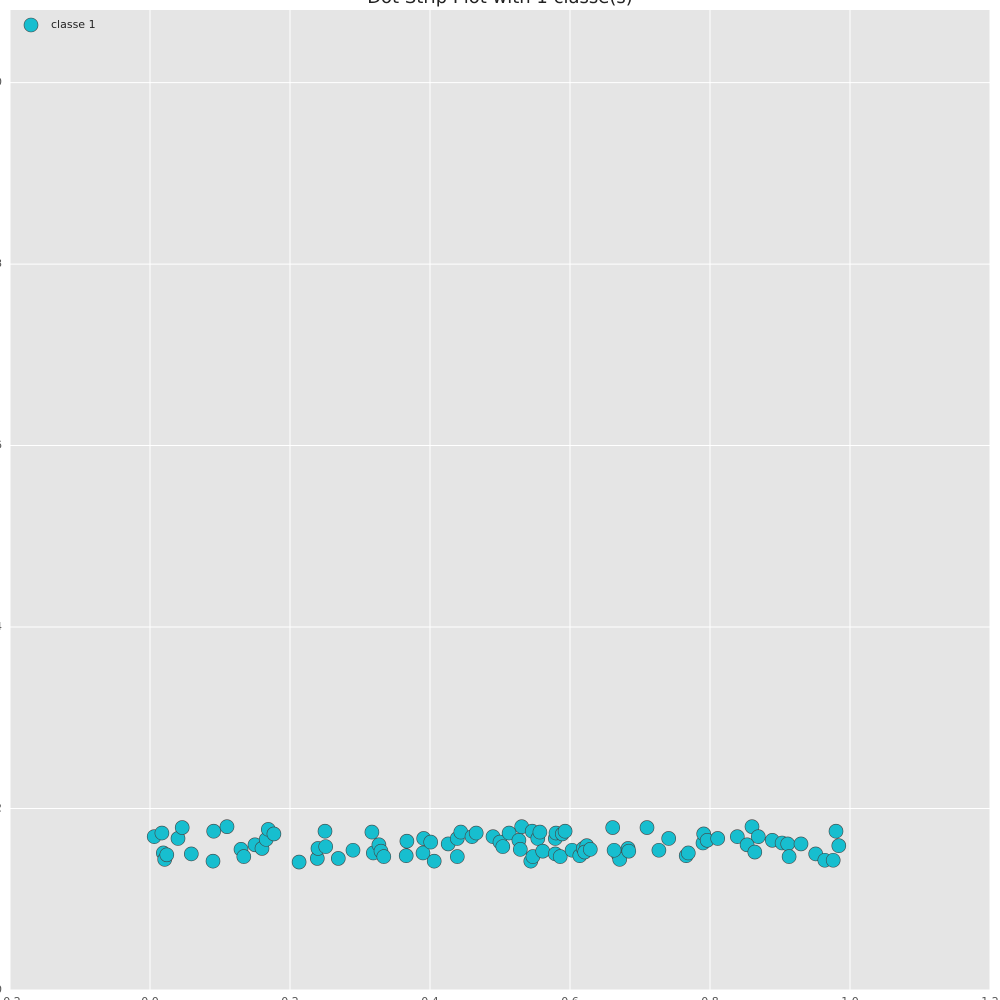 This screenshot has width=1000, height=1000. Describe the element at coordinates (31, 25) in the screenshot. I see `legend-marker` at that location.